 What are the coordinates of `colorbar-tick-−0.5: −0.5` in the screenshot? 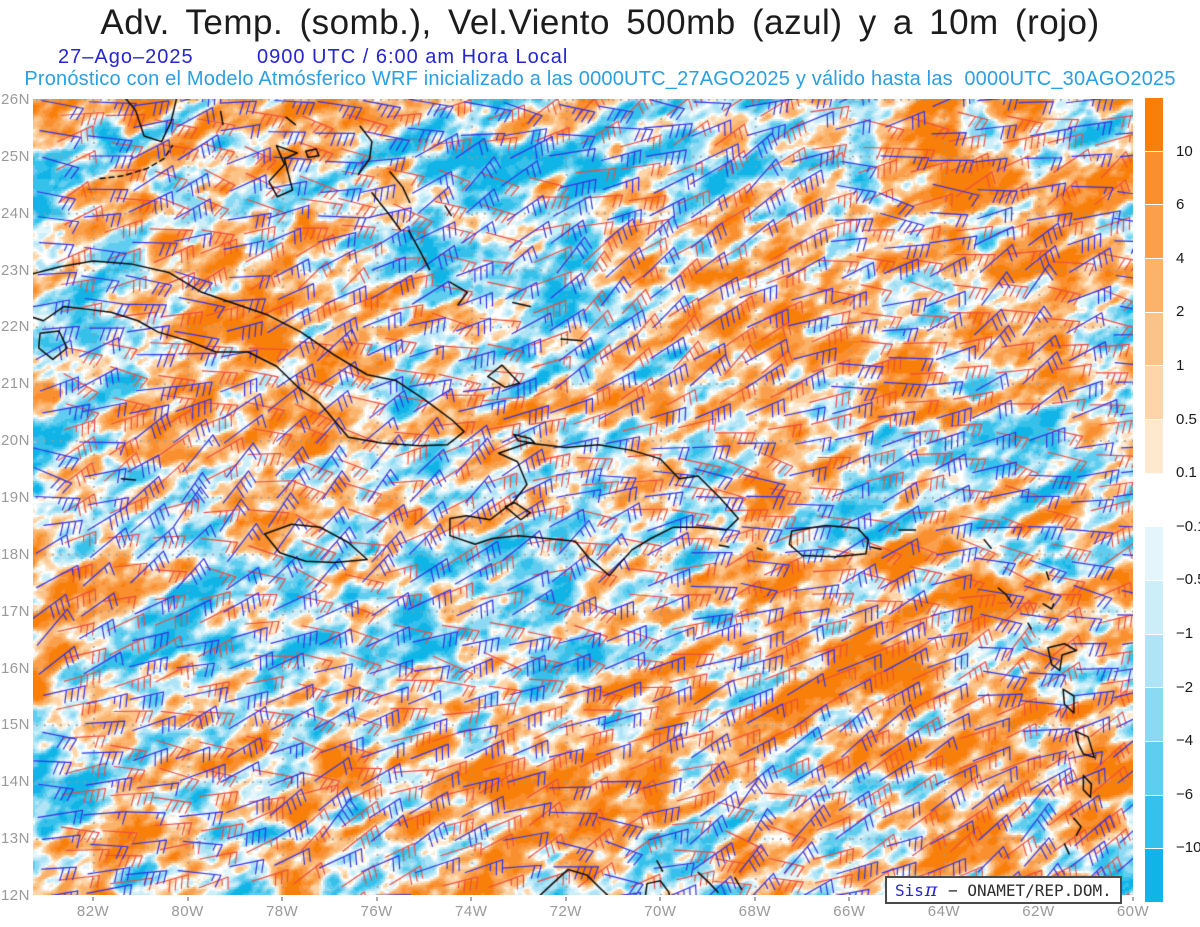 It's located at (1188, 580).